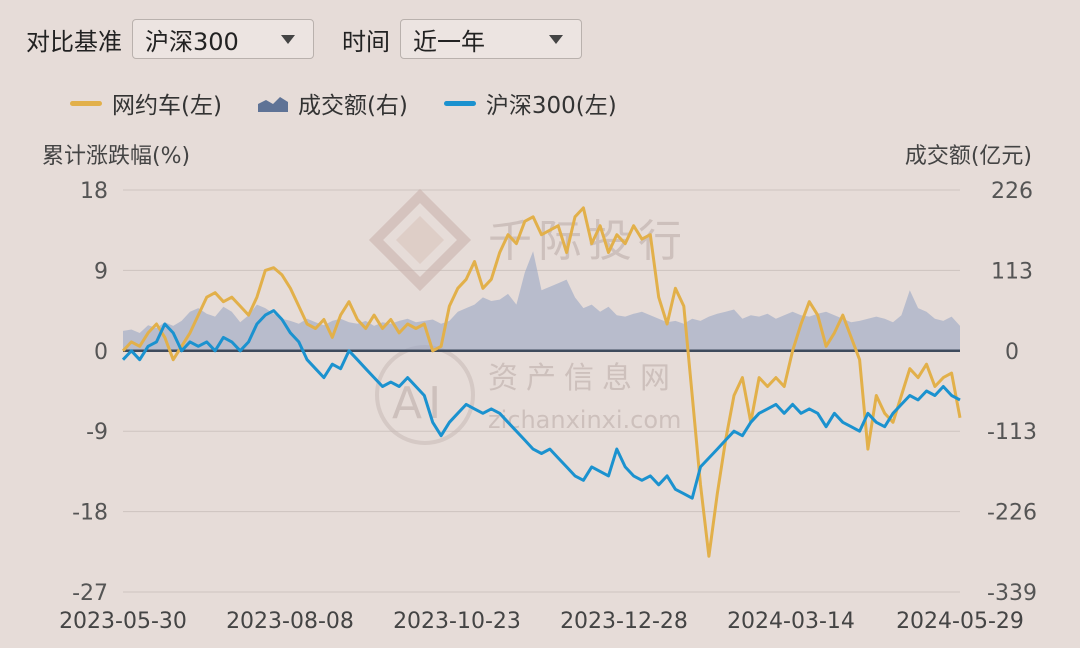  What do you see at coordinates (791, 621) in the screenshot?
I see `x-tick-label: 2024-03-14` at bounding box center [791, 621].